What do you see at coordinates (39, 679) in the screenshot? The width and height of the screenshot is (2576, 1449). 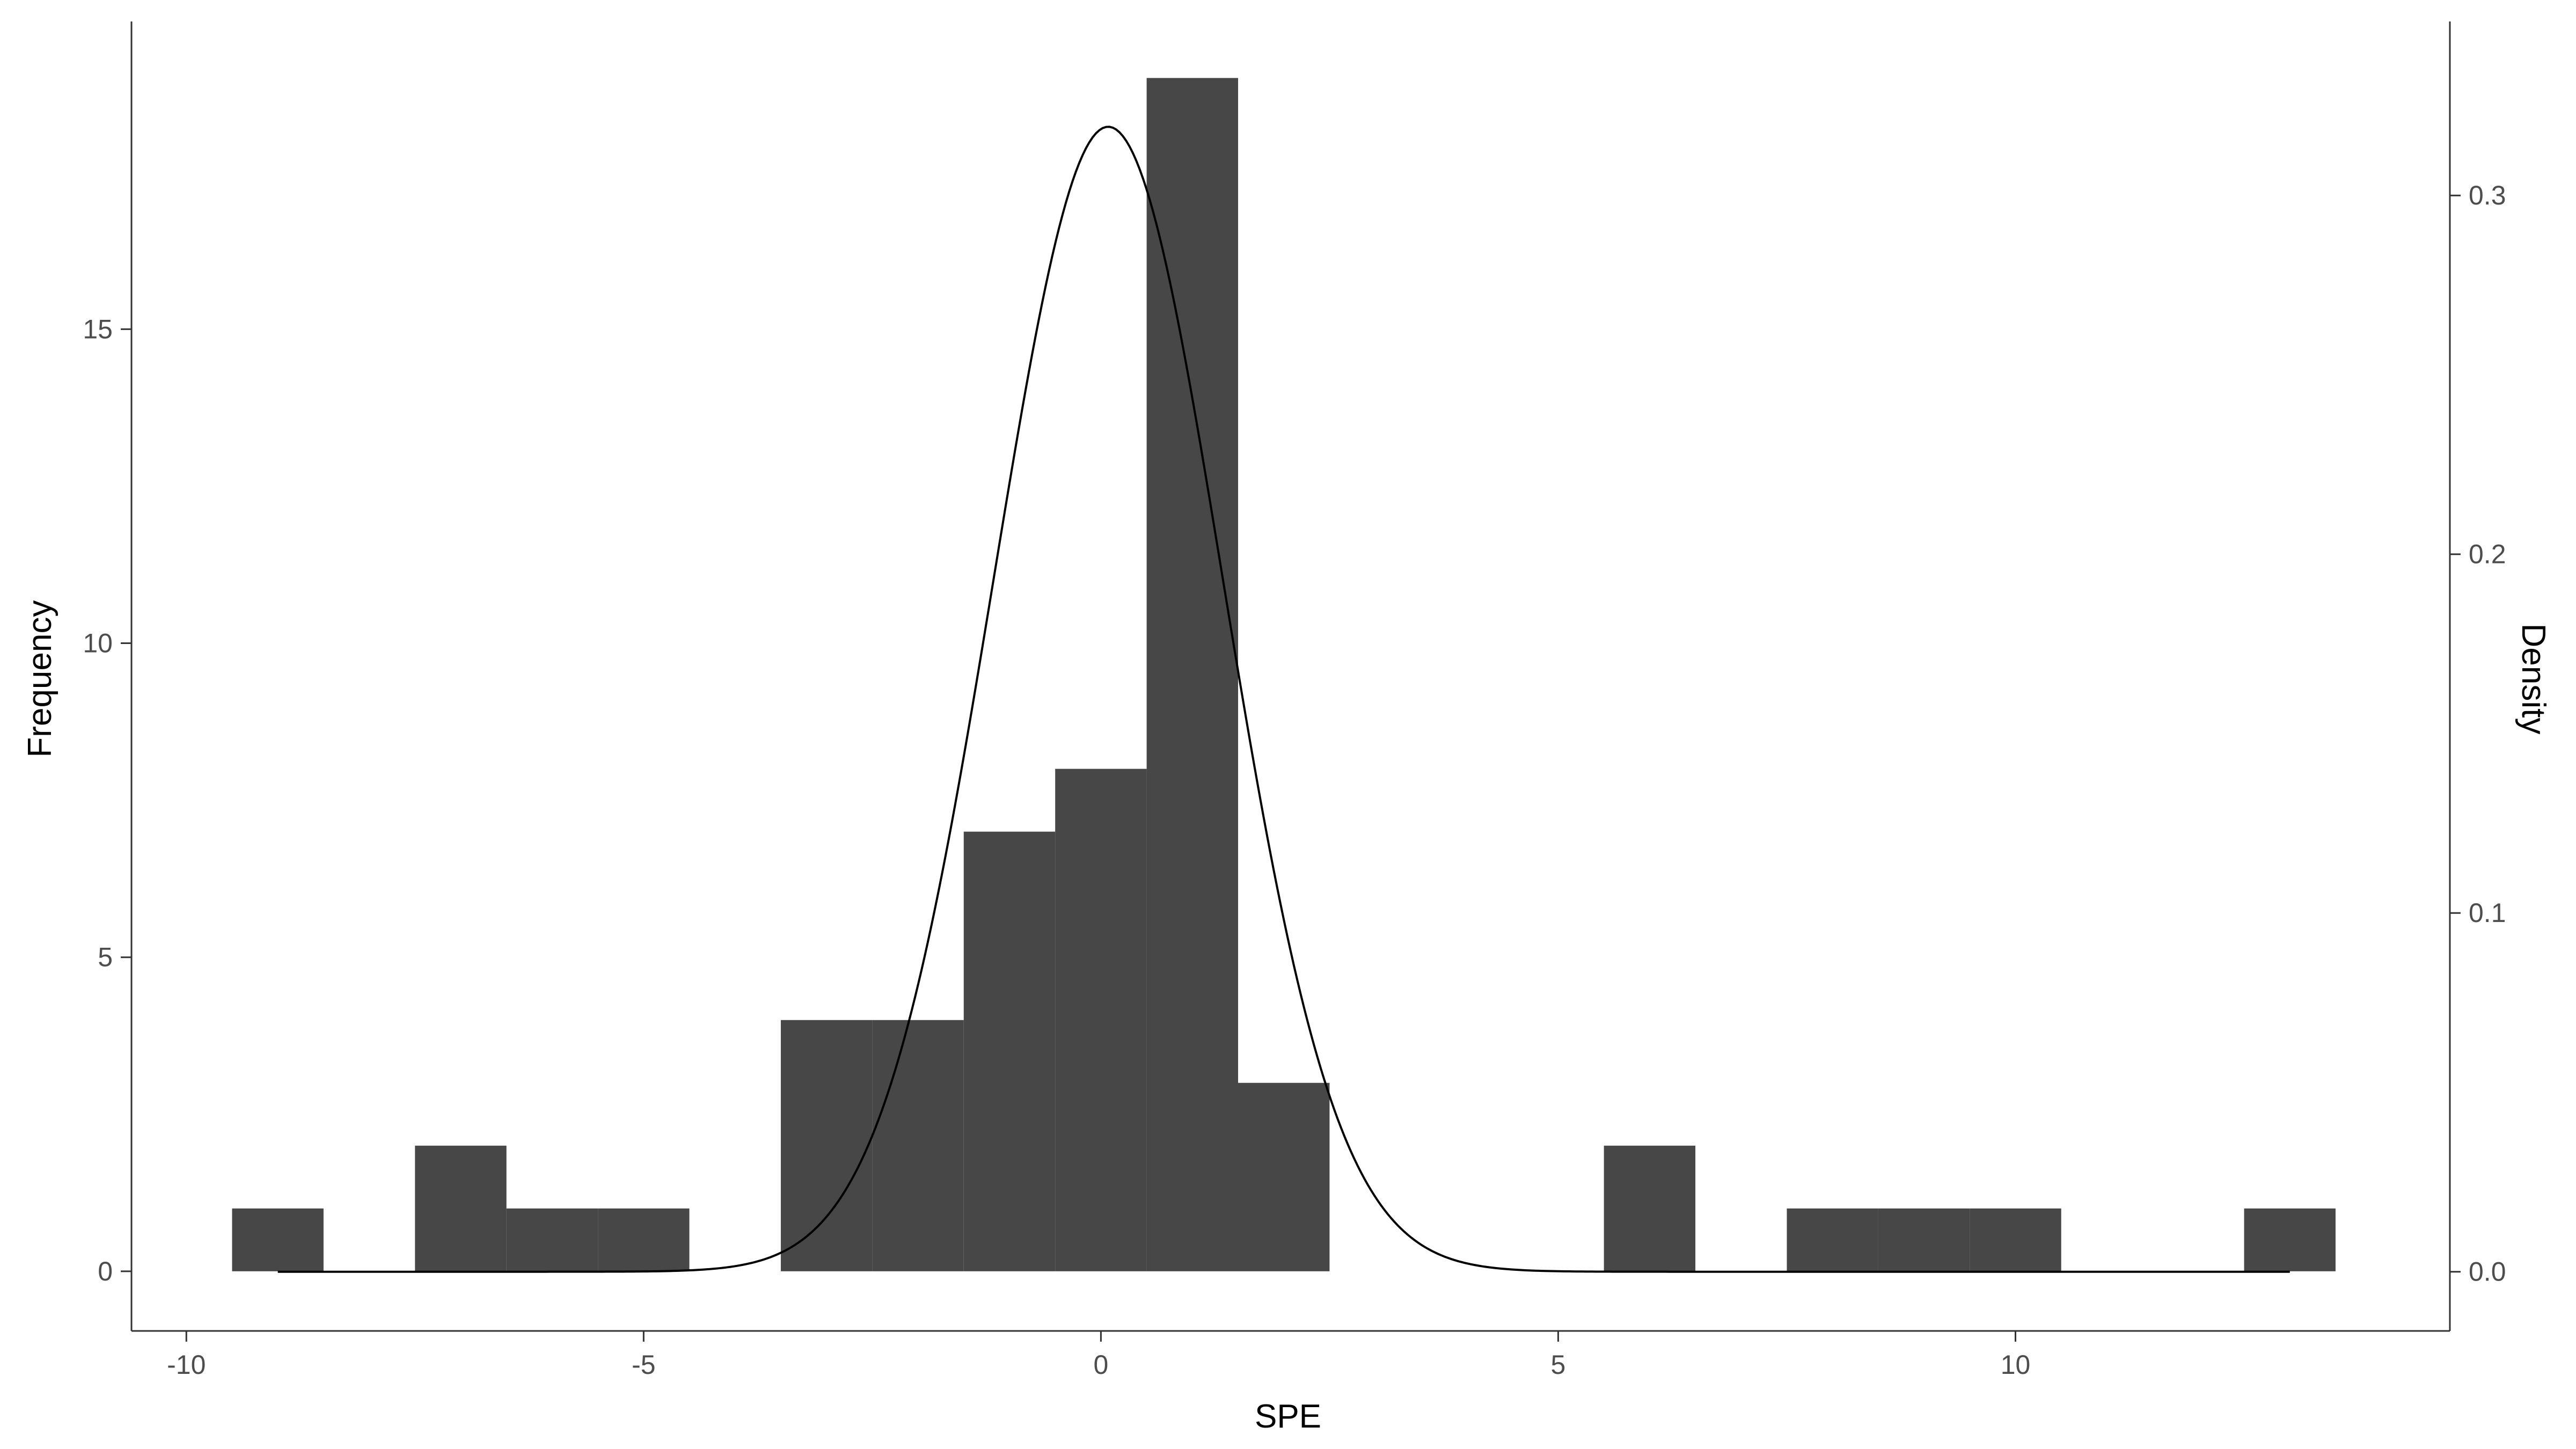 I see `y-axis-title: Frequency` at bounding box center [39, 679].